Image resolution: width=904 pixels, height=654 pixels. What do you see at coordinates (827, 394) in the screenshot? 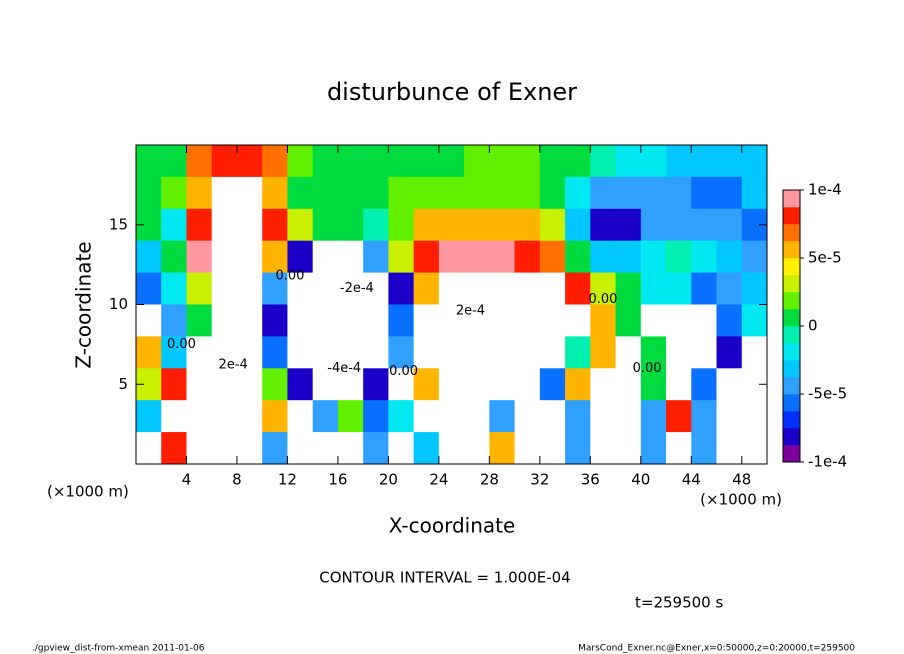
I see `colorbar-tick-label: -5e-5` at bounding box center [827, 394].